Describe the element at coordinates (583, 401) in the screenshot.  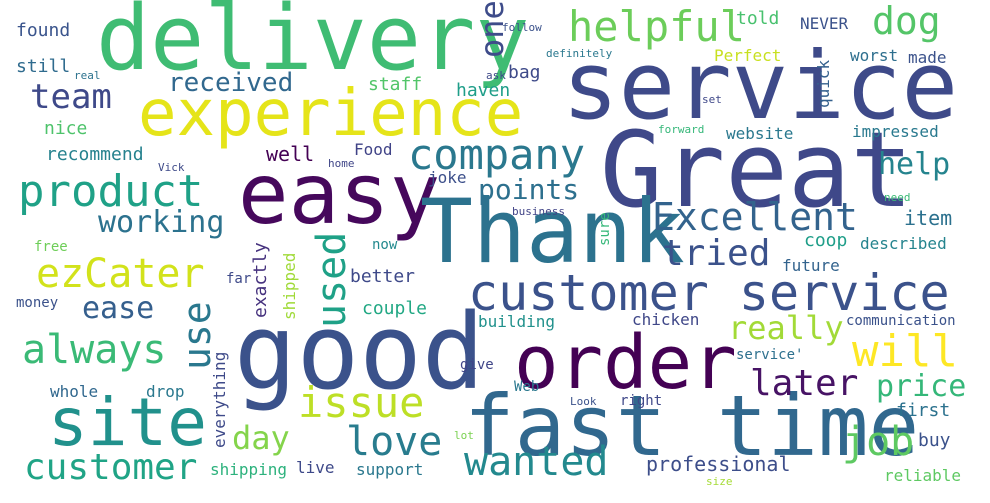
I see `word-look: Look` at that location.